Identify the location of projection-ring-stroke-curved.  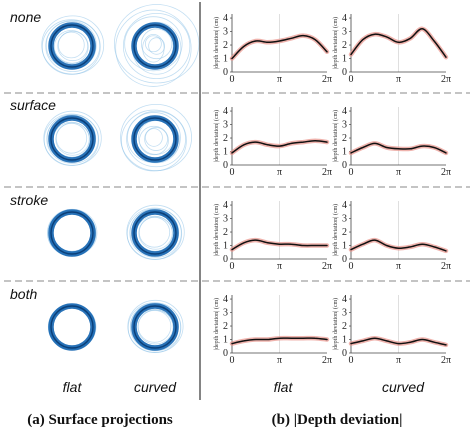
(155, 232).